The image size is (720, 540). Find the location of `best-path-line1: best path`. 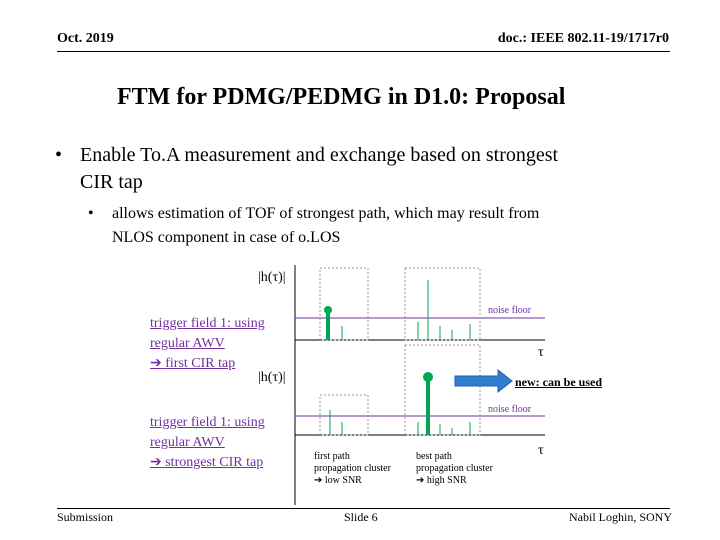

best-path-line1: best path is located at coordinates (434, 456).